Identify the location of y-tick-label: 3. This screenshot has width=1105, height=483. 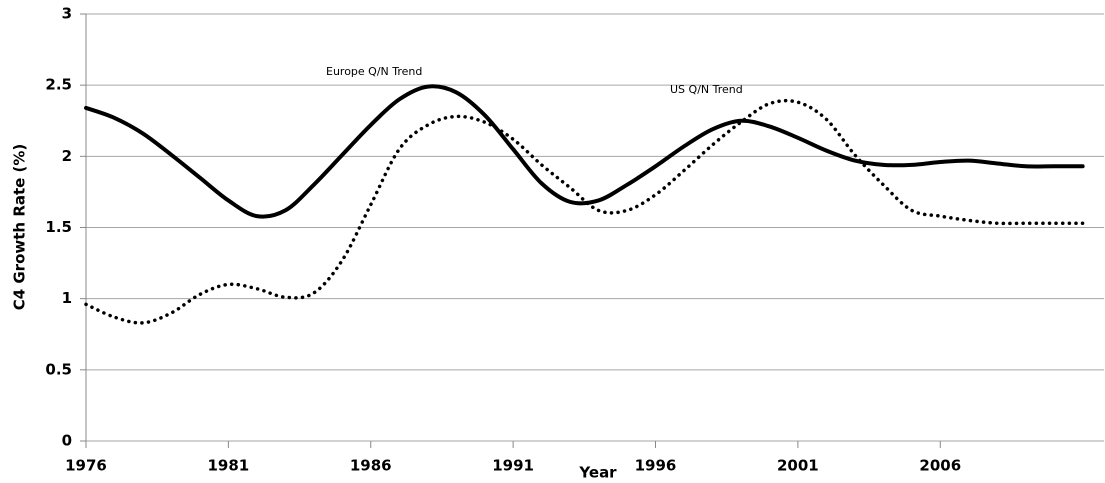
(67, 14).